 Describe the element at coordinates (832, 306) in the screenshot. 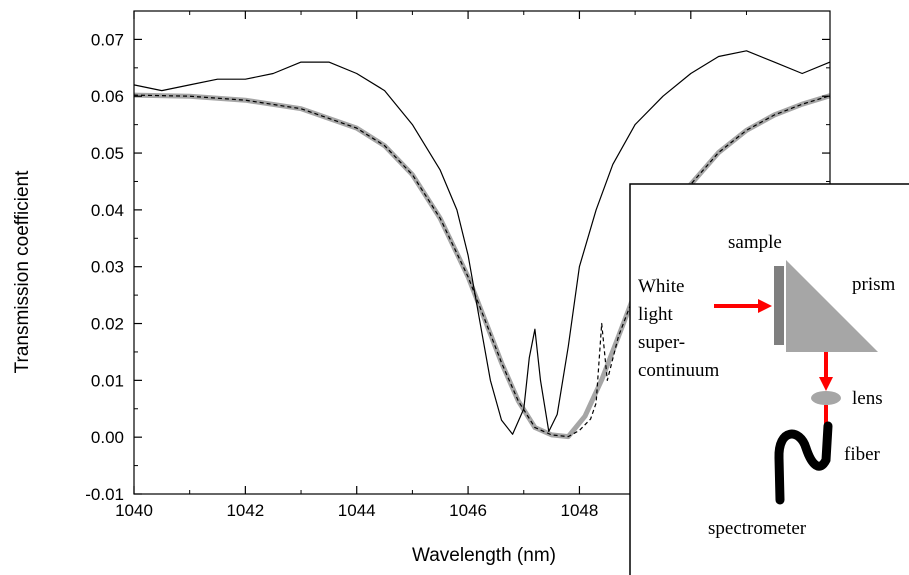

I see `prism-shape` at that location.